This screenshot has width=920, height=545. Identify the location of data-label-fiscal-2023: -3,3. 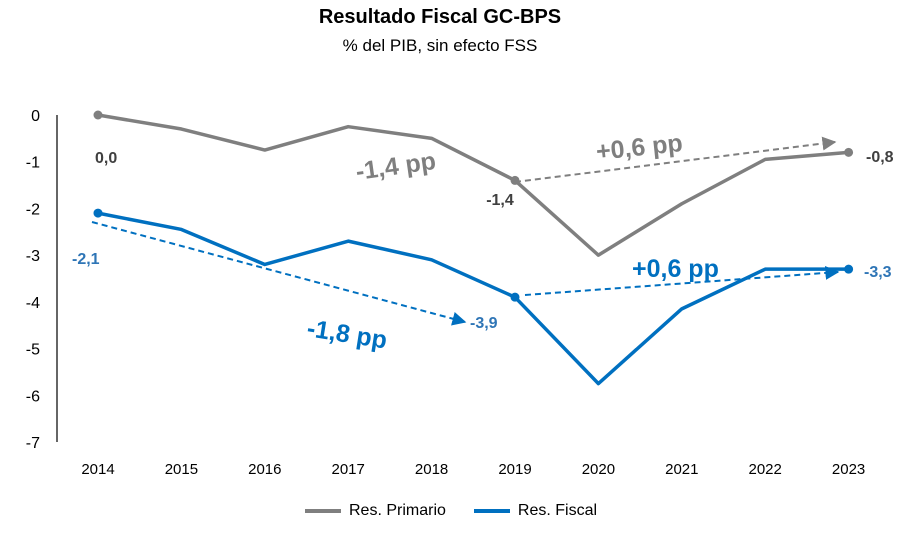
(878, 272).